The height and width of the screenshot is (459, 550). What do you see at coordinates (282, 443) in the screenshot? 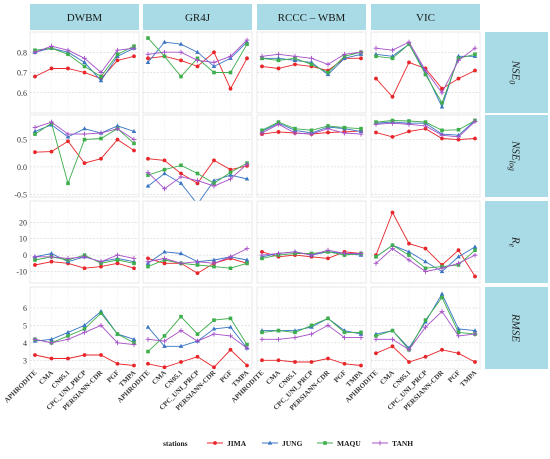
I see `legend-item-jung: JUNG` at bounding box center [282, 443].